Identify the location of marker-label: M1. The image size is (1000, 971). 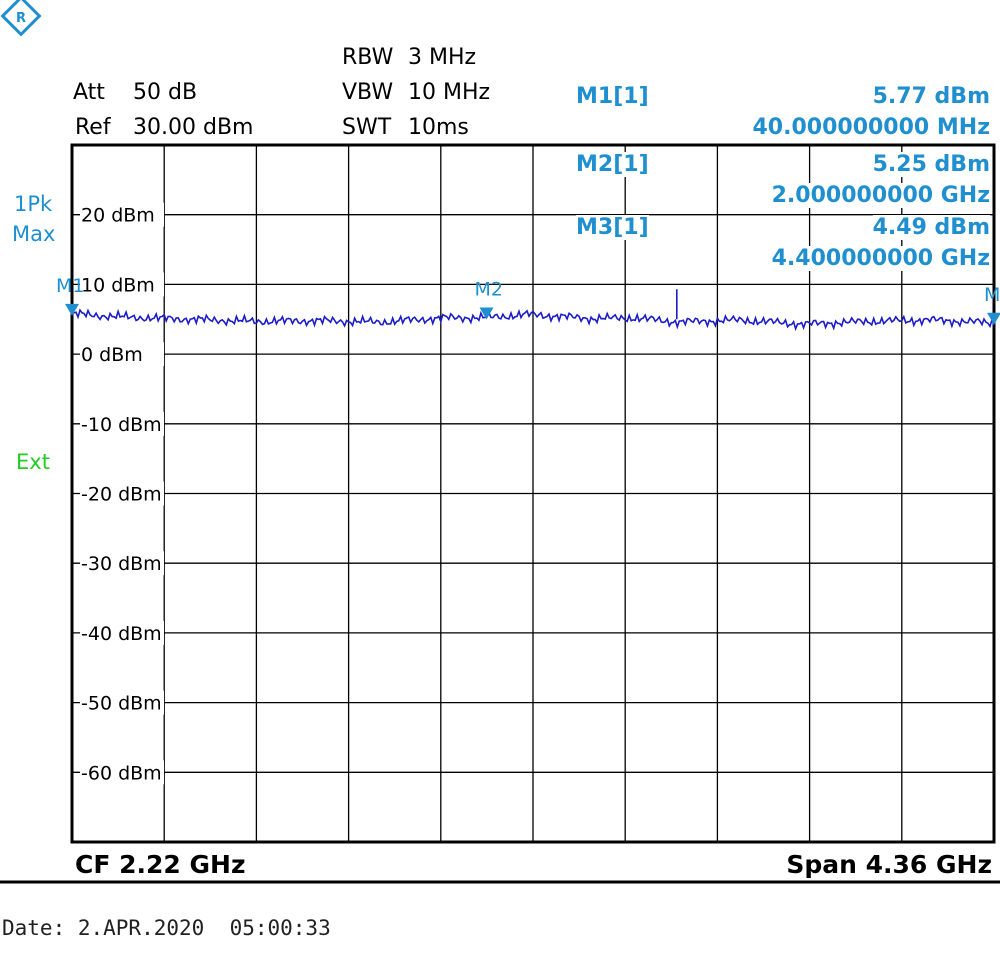
(70, 286).